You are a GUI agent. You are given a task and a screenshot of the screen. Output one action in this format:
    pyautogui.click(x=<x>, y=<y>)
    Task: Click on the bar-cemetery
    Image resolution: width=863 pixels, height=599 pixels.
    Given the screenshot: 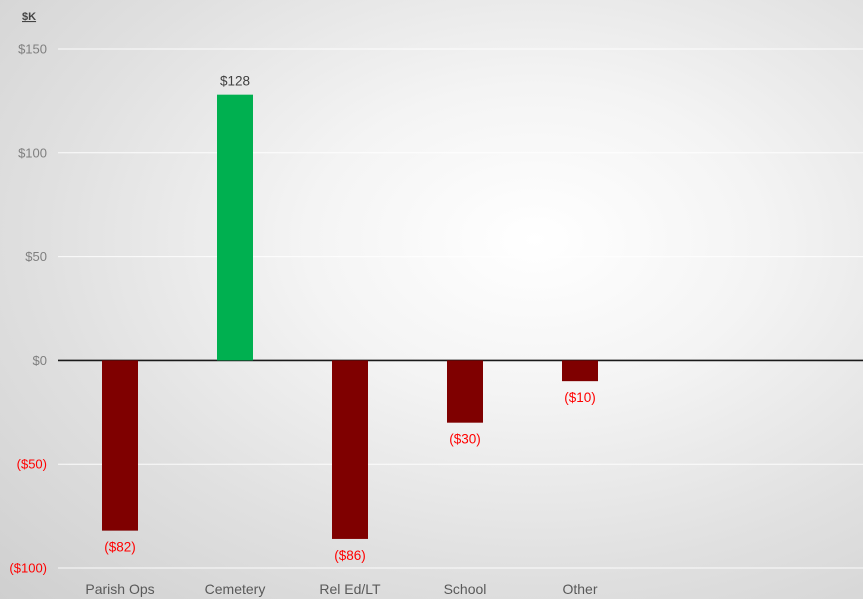 What is the action you would take?
    pyautogui.click(x=235, y=227)
    